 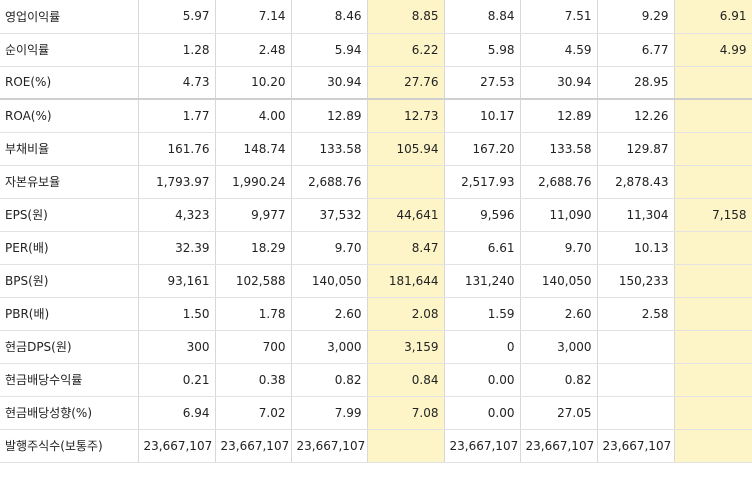 I want to click on table-row: ROA(%) 1.77 4.00 12.89 12.73 10.17 12.89 12.26, so click(x=376, y=115).